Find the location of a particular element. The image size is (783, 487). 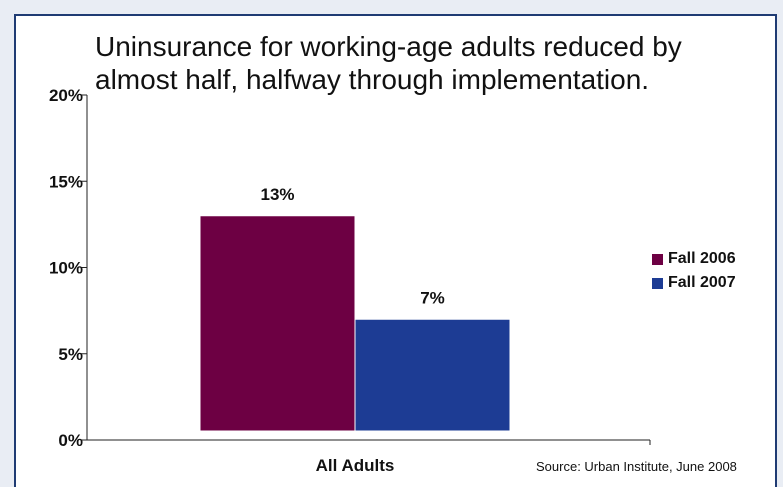

legend-item-fall-2006: Fall 2006 is located at coordinates (694, 259).